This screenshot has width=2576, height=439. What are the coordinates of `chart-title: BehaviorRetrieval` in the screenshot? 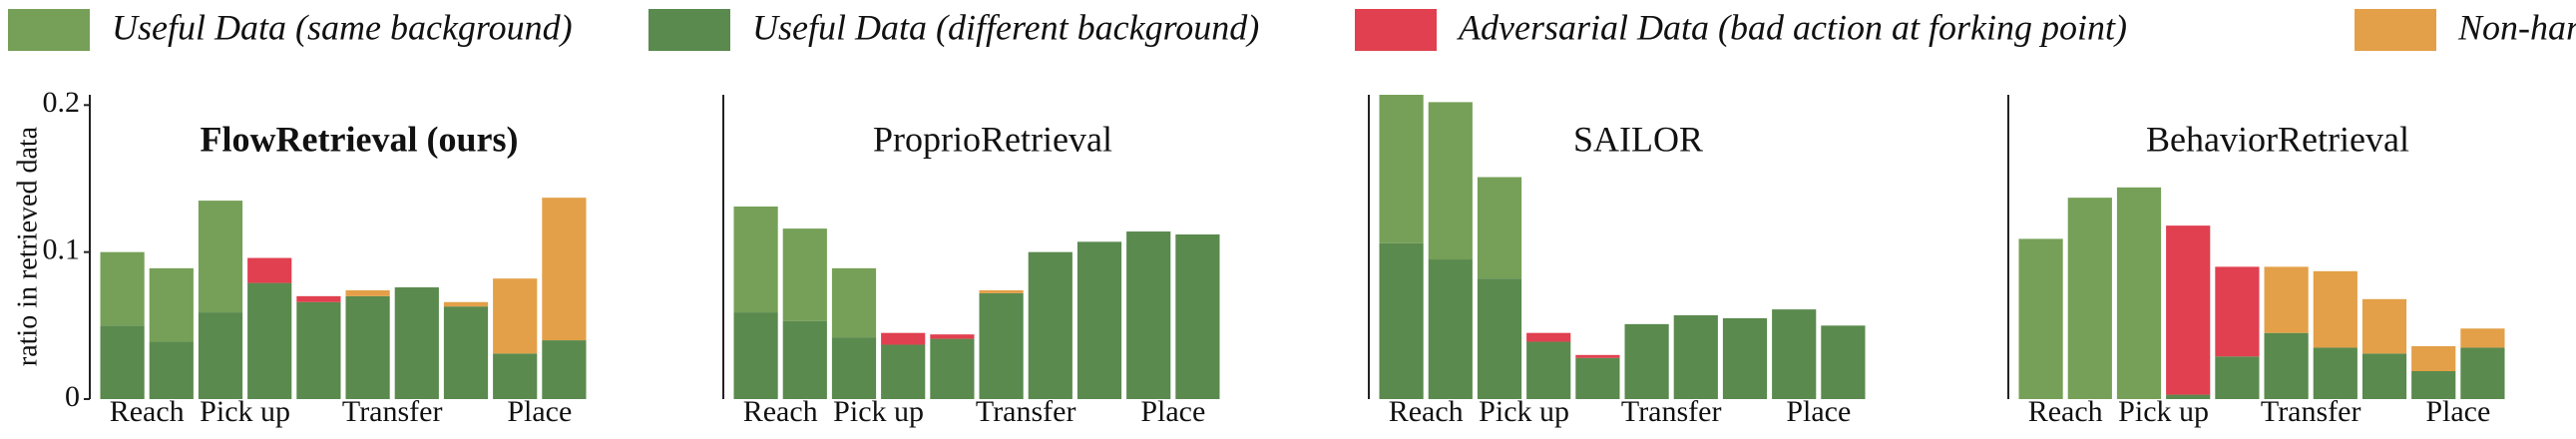 It's located at (2277, 139).